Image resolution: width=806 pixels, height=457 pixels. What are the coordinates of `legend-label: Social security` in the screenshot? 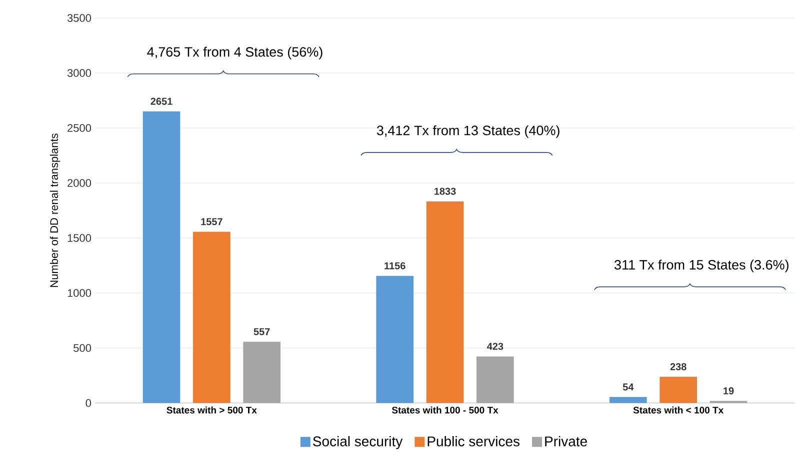 It's located at (358, 443).